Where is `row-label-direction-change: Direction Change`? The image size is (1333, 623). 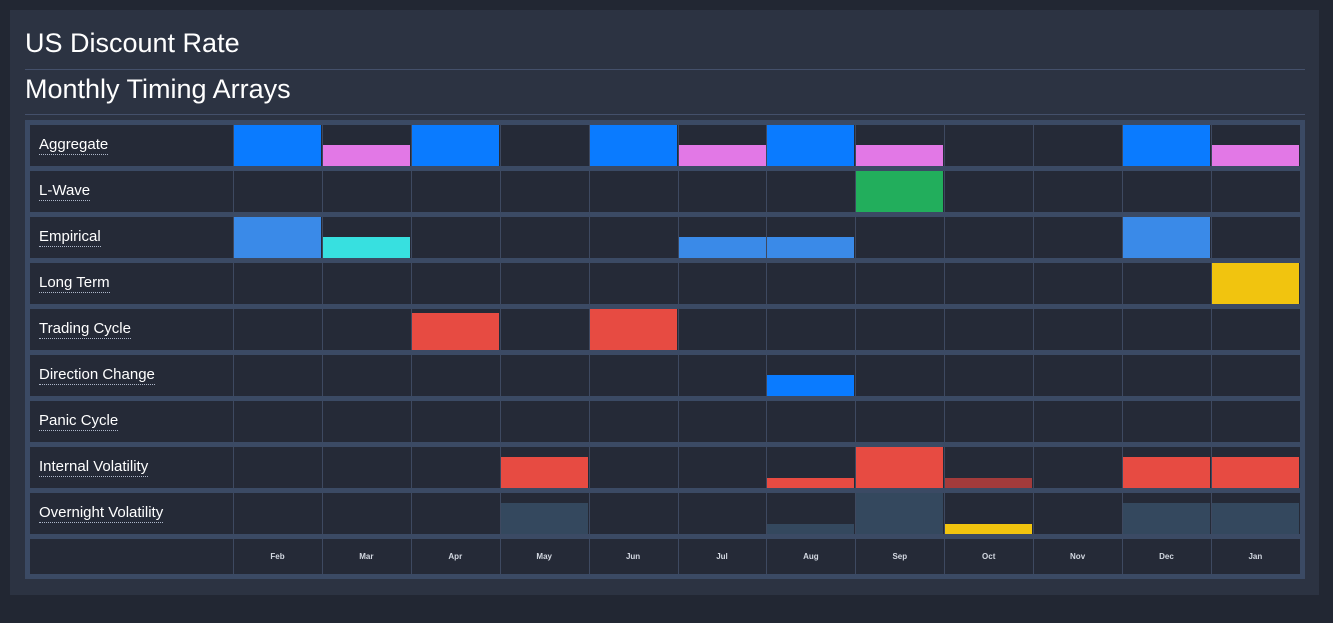
row-label-direction-change: Direction Change is located at coordinates (97, 375).